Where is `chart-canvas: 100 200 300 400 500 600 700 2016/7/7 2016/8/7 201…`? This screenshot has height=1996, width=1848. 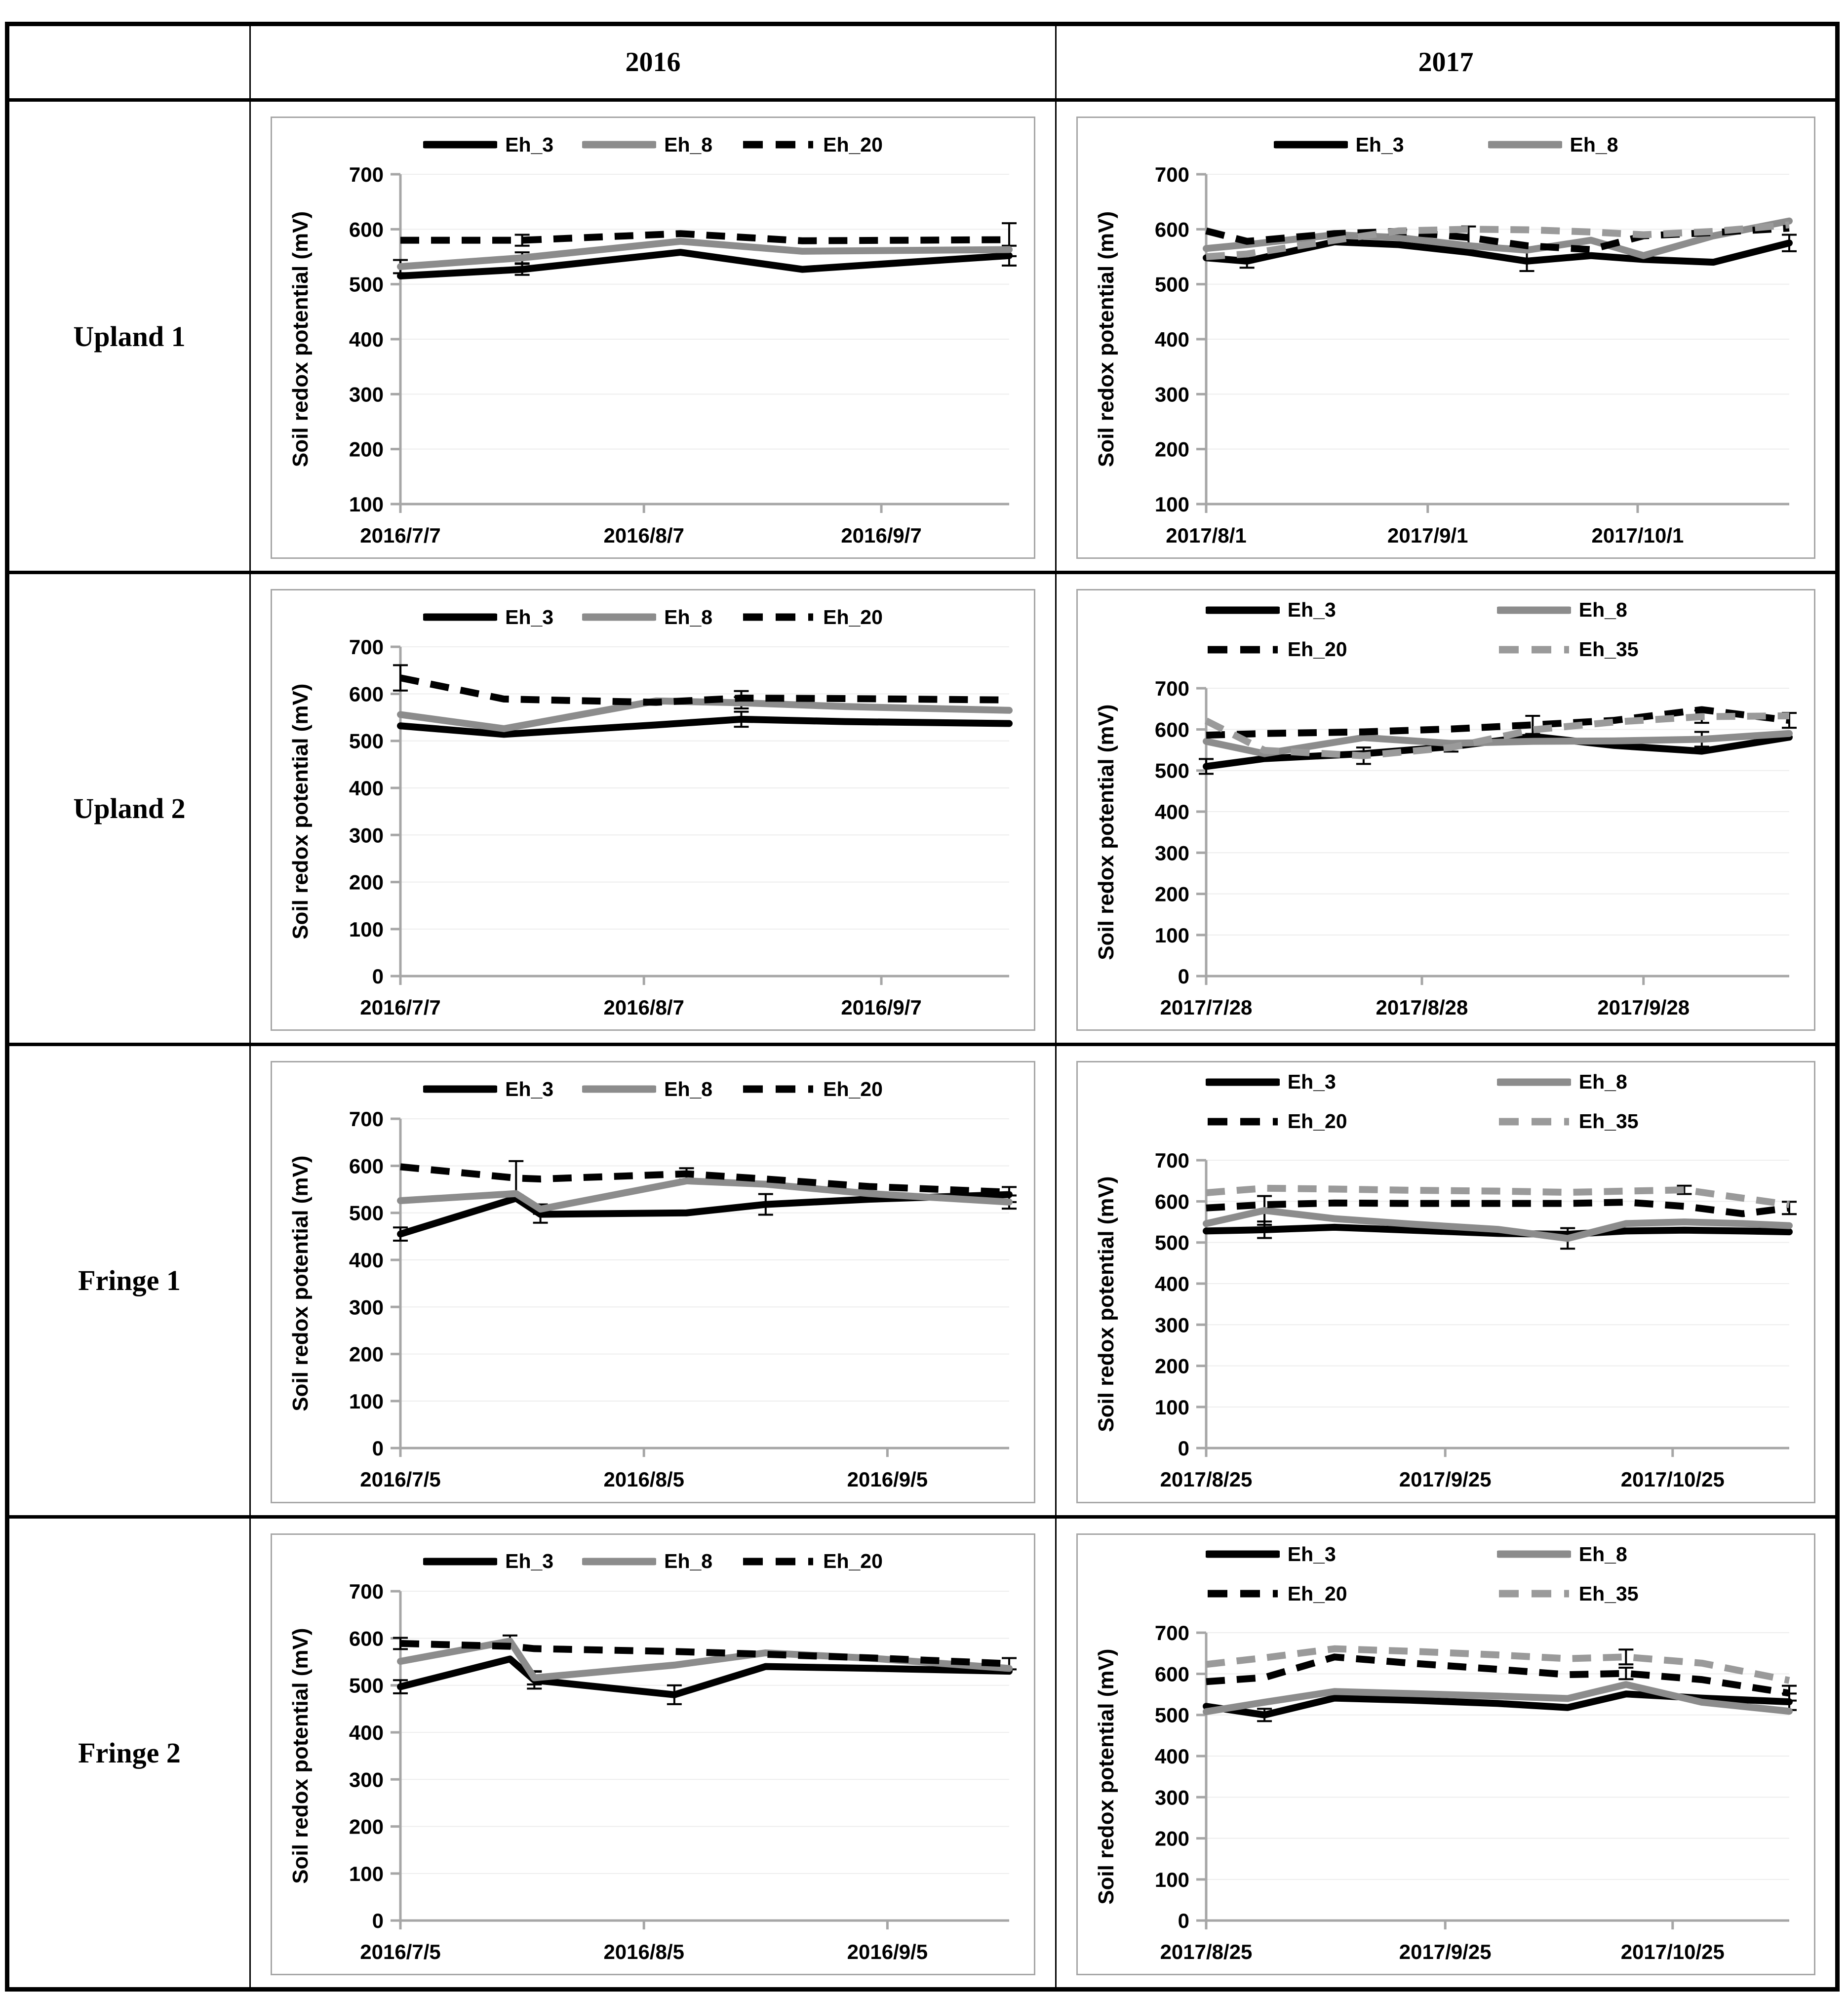 chart-canvas: 100 200 300 400 500 600 700 2016/7/7 2016/8/7 201… is located at coordinates (652, 355).